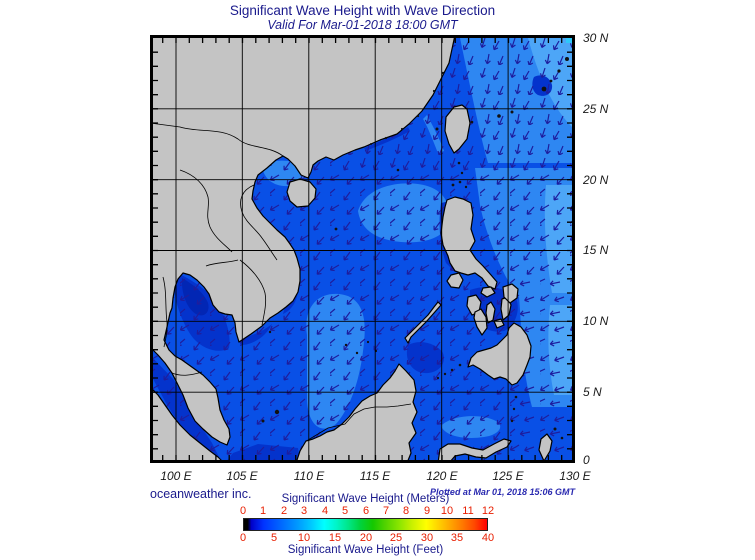 The height and width of the screenshot is (560, 755). Describe the element at coordinates (335, 538) in the screenshot. I see `cb-f-15: 15` at that location.